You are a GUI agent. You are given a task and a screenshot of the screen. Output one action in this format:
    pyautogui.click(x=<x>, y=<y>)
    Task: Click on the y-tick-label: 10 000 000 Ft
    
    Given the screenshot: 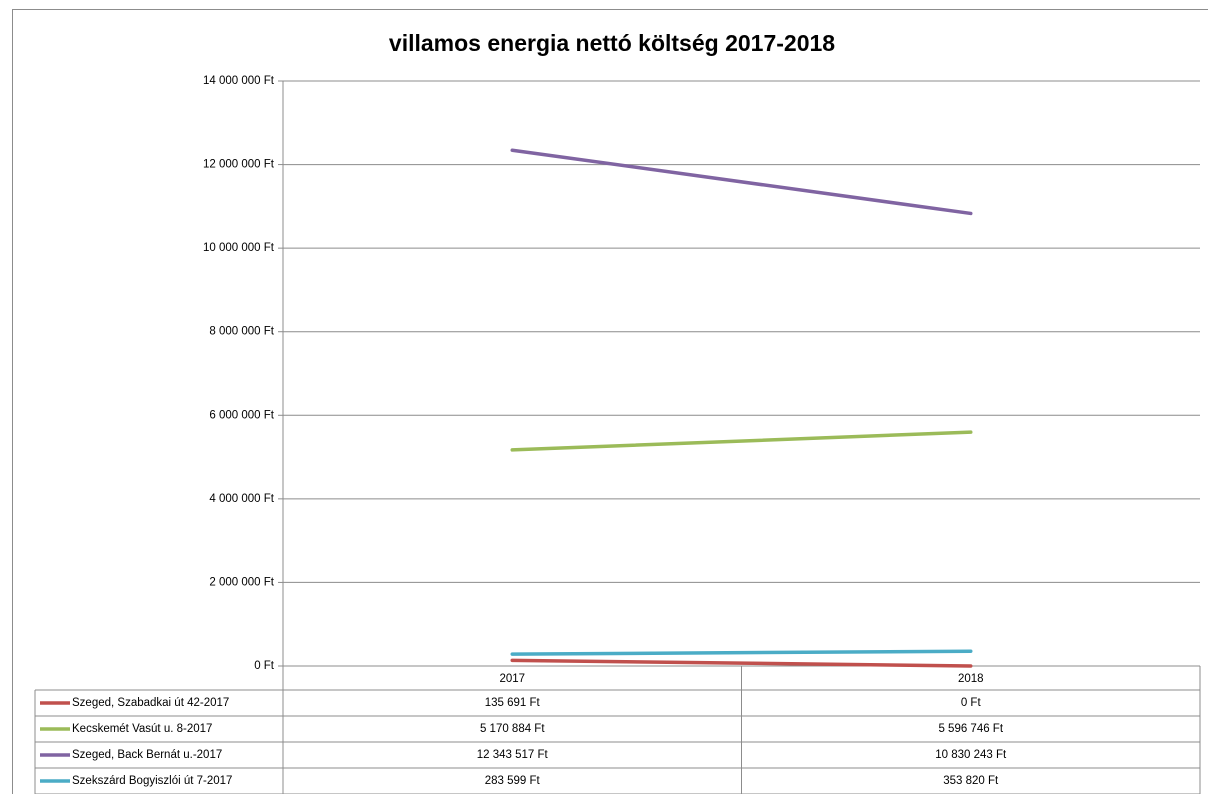 What is the action you would take?
    pyautogui.click(x=239, y=248)
    